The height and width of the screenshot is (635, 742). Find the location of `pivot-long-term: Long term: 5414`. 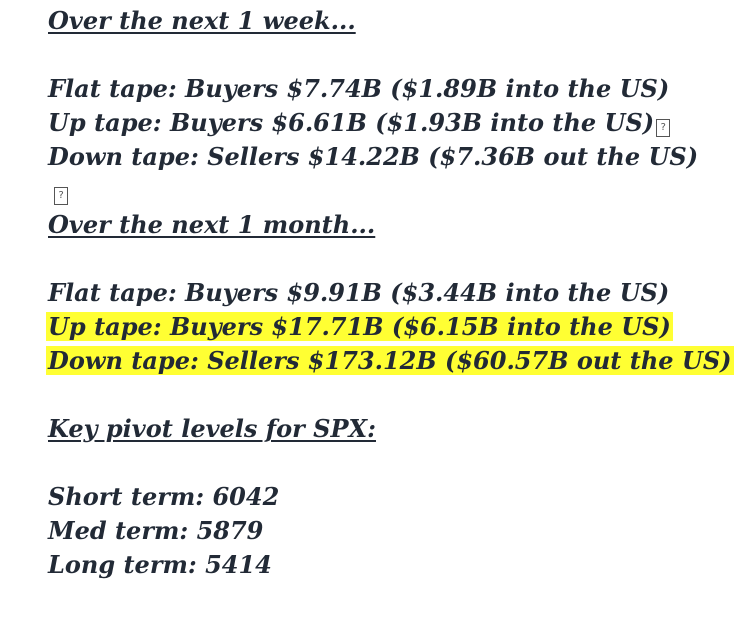

pivot-long-term: Long term: 5414 is located at coordinates (160, 564).